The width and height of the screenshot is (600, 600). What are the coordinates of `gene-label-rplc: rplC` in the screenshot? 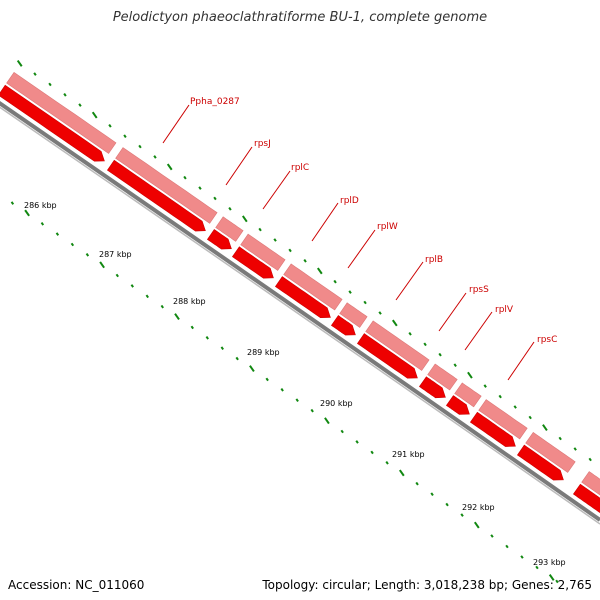 It's located at (285, 186).